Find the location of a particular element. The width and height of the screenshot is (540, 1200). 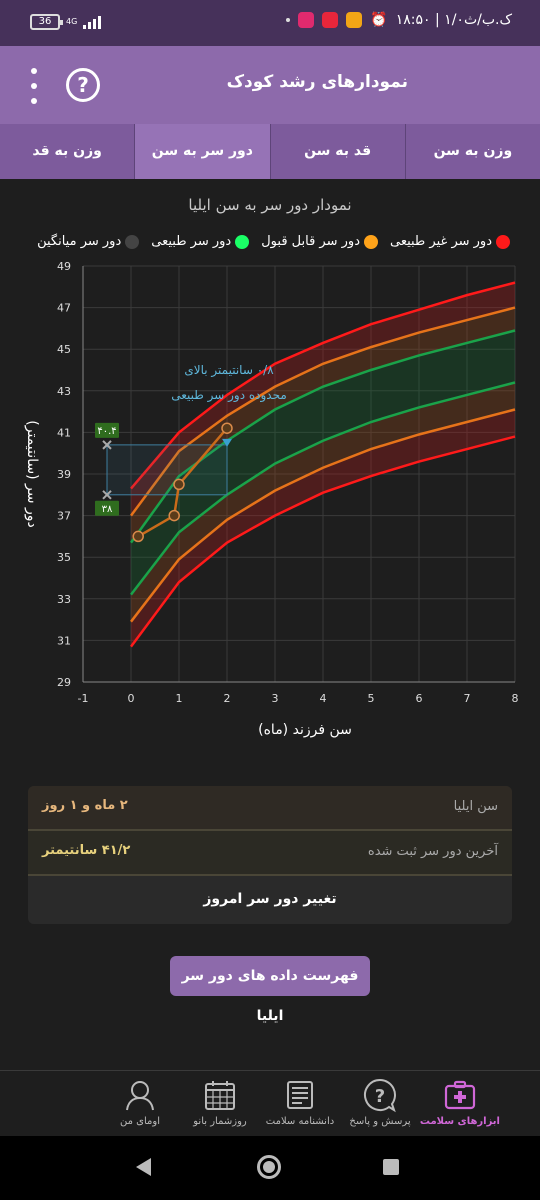

y-tick-label: 47 is located at coordinates (64, 308).